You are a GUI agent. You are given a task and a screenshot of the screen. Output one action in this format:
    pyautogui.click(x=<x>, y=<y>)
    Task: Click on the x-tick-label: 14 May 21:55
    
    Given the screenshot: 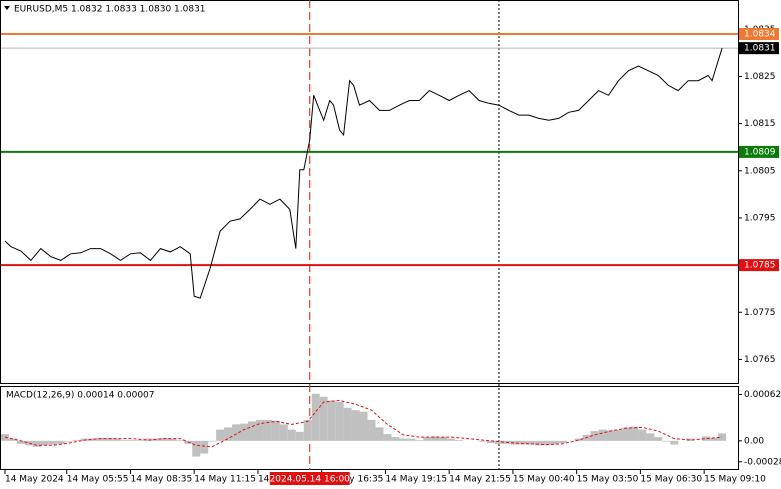 What is the action you would take?
    pyautogui.click(x=480, y=480)
    